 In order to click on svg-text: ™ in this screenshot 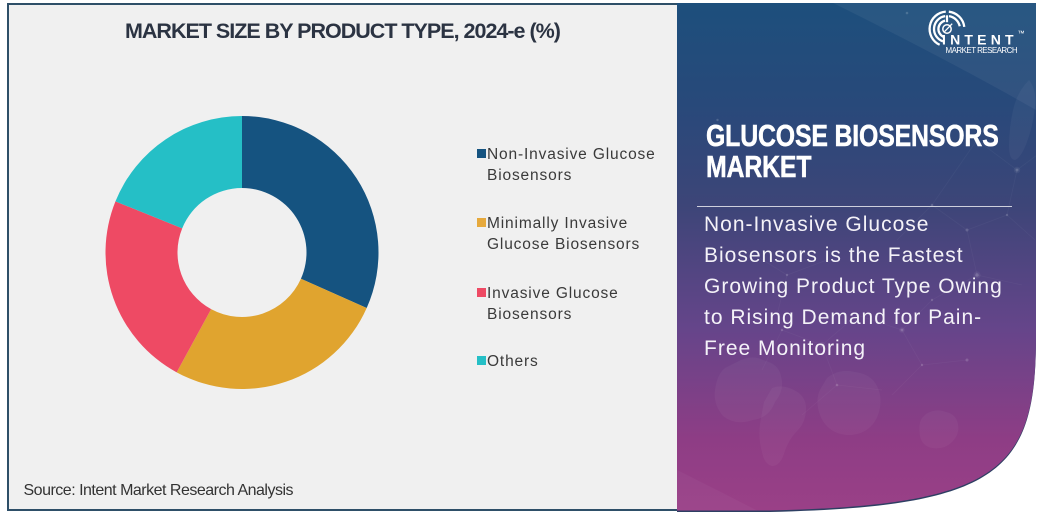, I will do `click(1021, 34)`.